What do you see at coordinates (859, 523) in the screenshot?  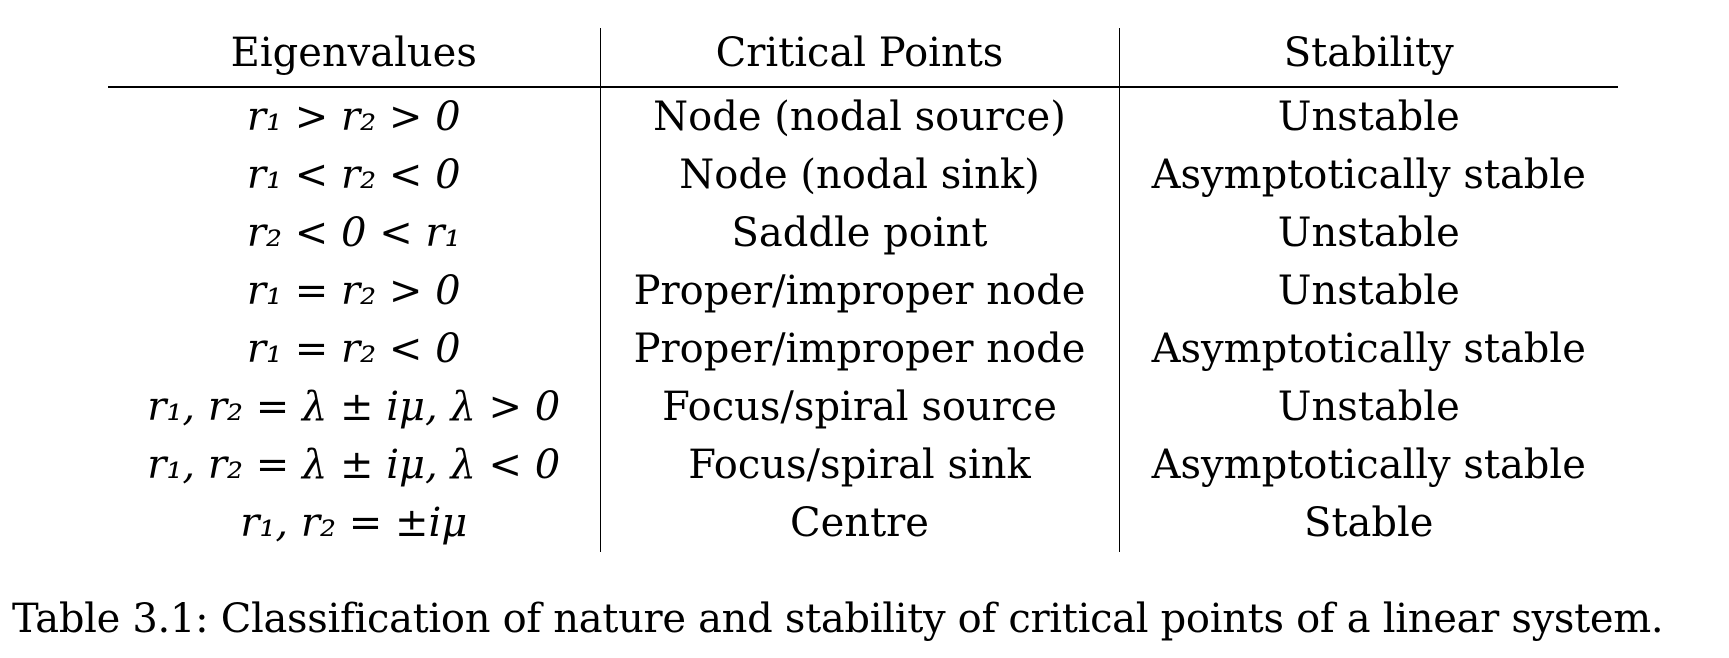 I see `critical-points-cell: Centre` at bounding box center [859, 523].